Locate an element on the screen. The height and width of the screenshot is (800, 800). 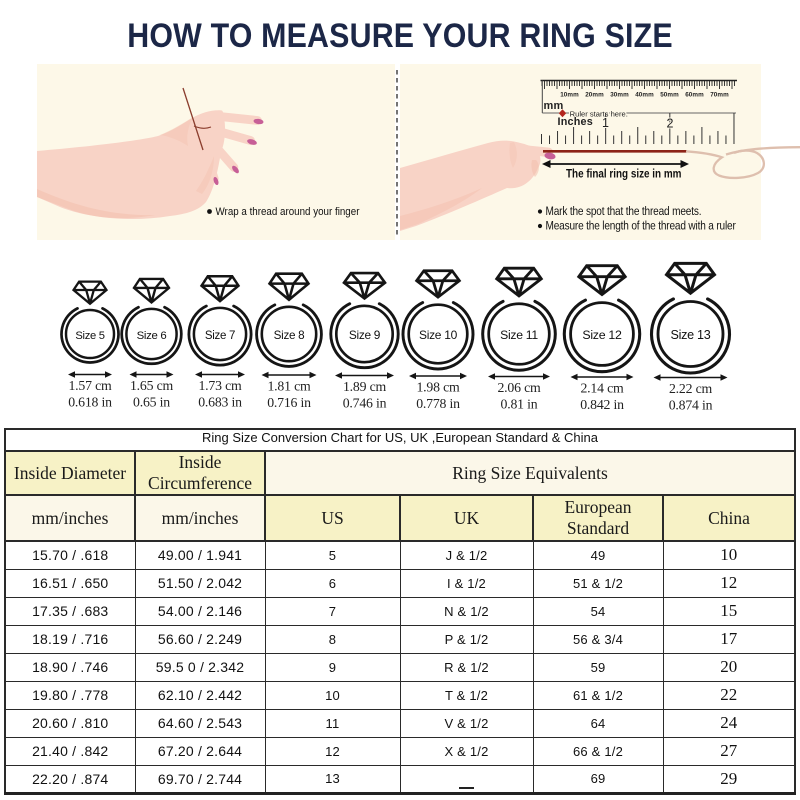
svg-text: 1.98 cm is located at coordinates (438, 387).